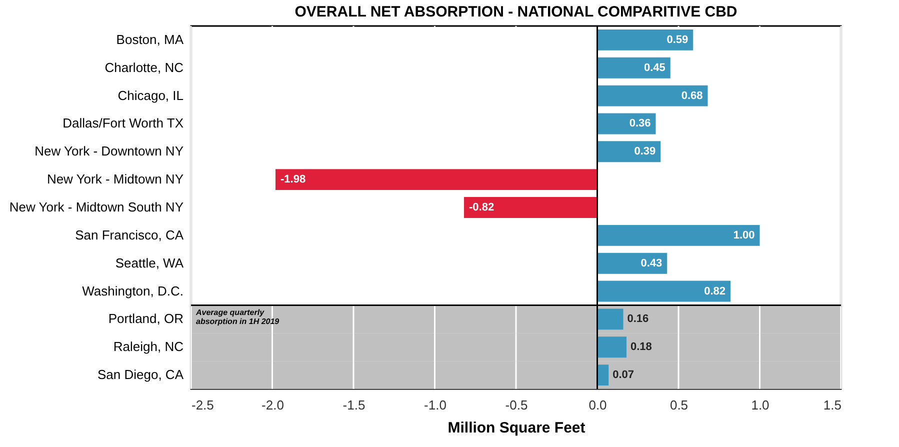 The width and height of the screenshot is (899, 447). Describe the element at coordinates (123, 123) in the screenshot. I see `y-tick-label: Dallas/Fort Worth TX` at that location.